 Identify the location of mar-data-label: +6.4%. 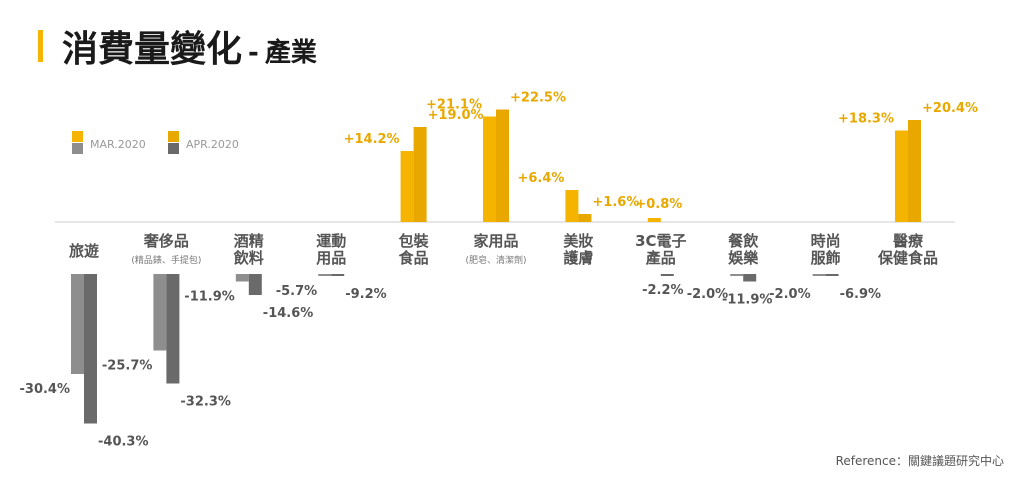
(540, 178).